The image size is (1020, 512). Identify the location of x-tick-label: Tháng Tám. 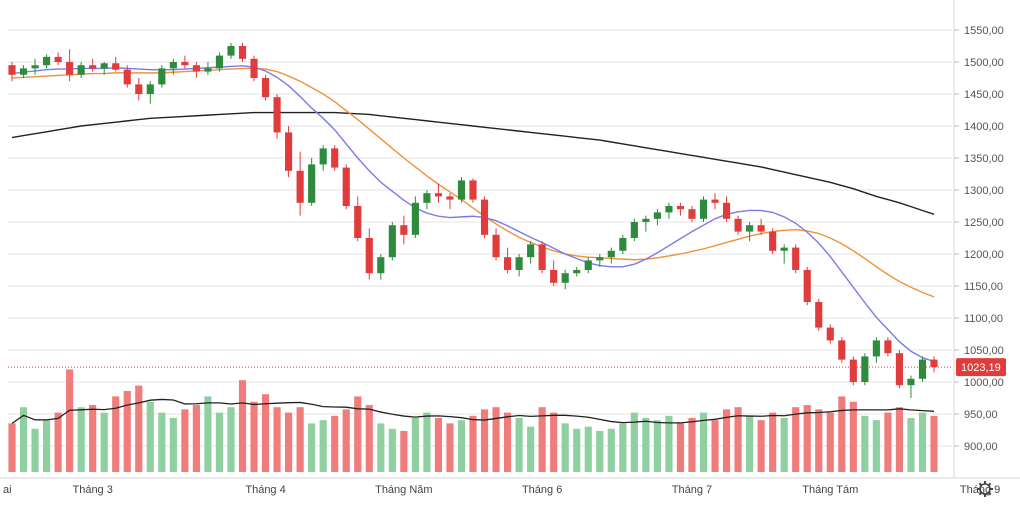
(830, 490).